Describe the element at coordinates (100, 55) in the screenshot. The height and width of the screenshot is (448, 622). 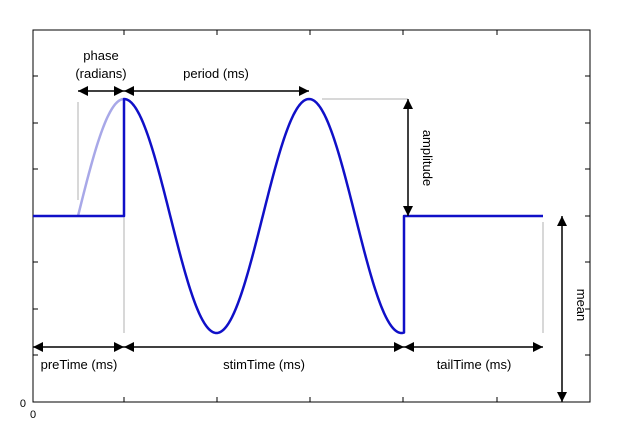
I see `phase-label: phase` at that location.